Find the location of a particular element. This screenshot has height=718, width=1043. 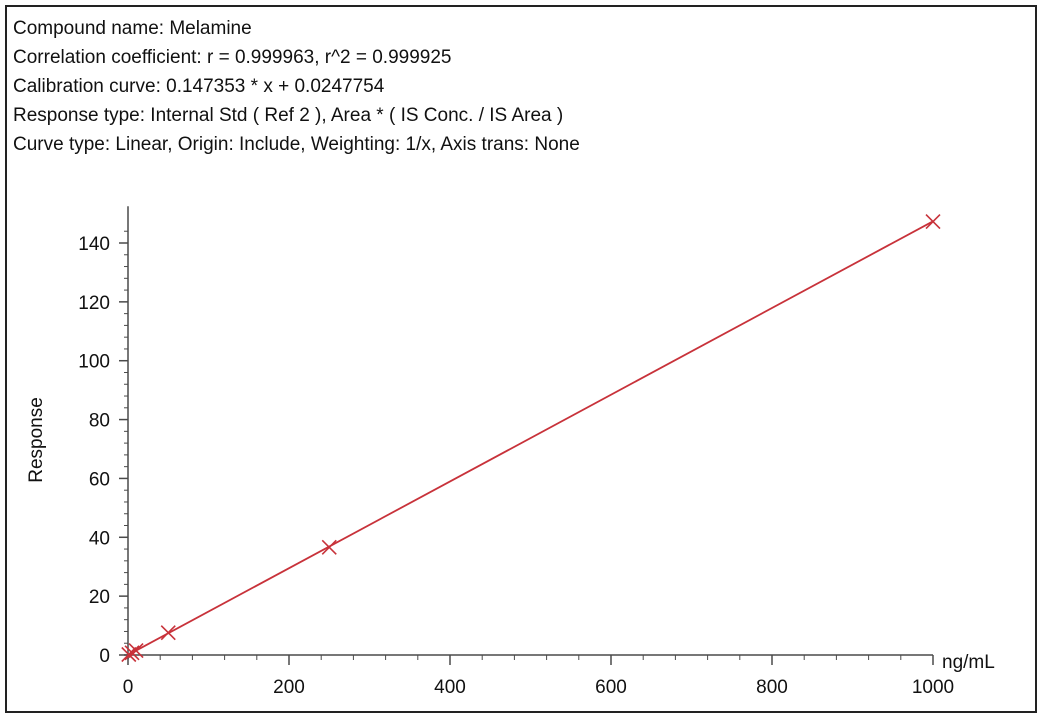

x-tick-label: 600 is located at coordinates (611, 687).